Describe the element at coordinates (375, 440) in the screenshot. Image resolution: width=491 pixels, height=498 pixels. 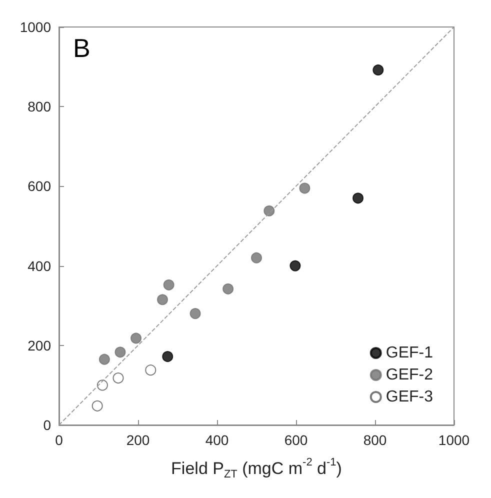
I see `x-tick-label: 800` at that location.